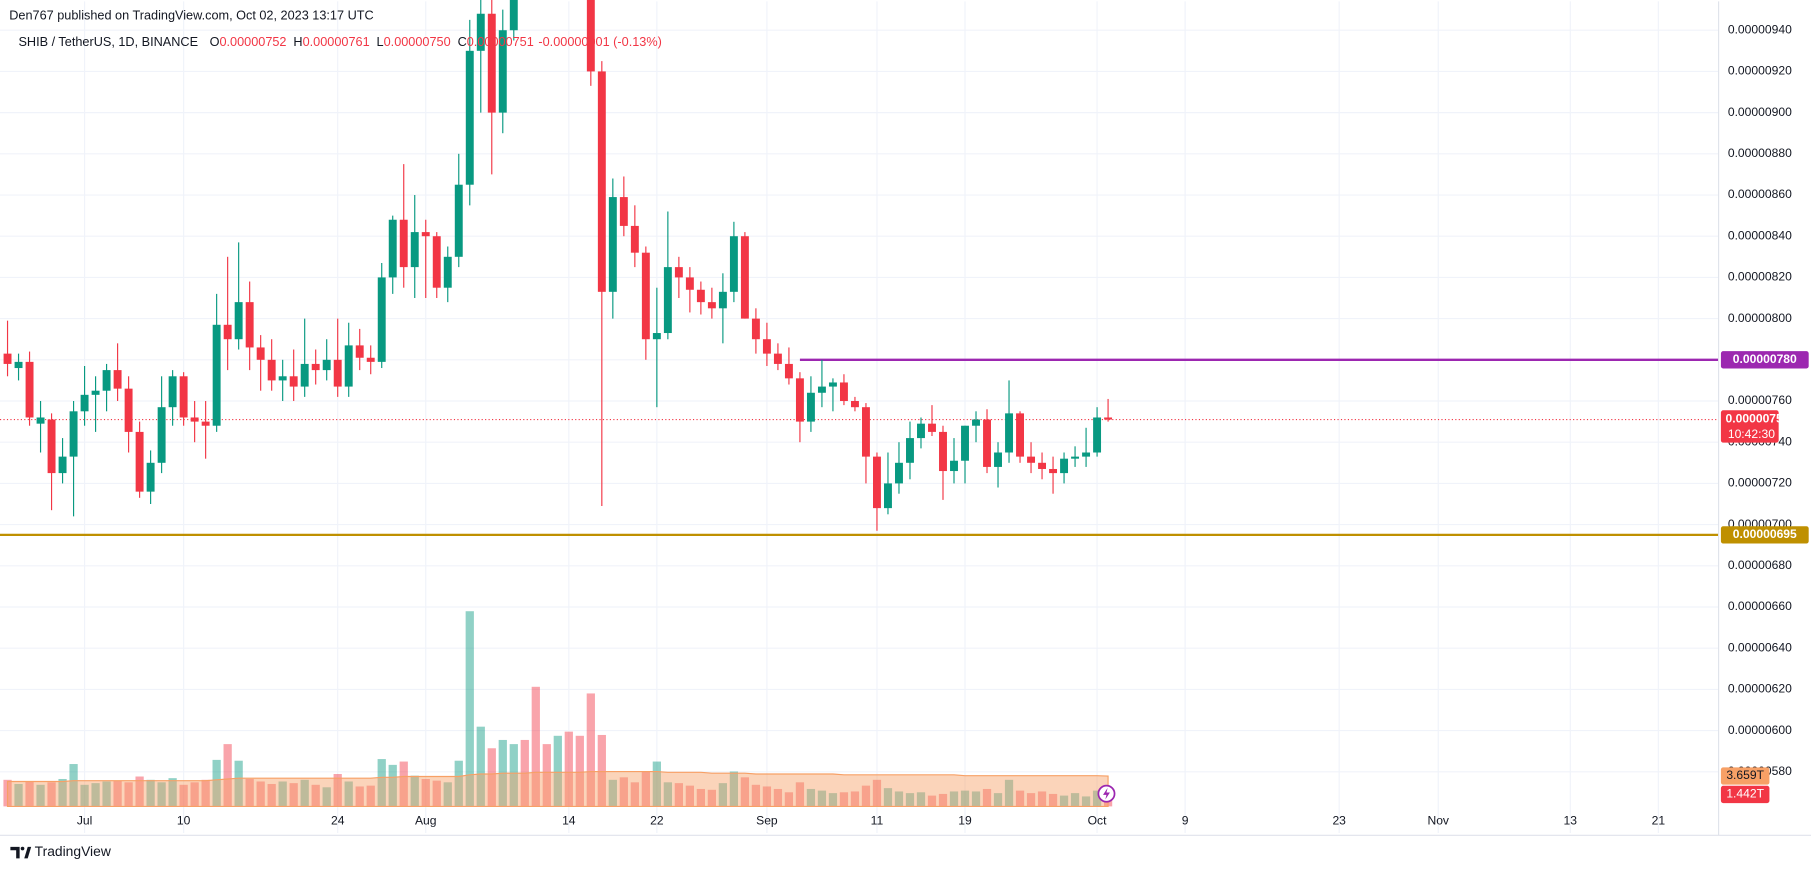 The image size is (1811, 869). I want to click on x-tick-label: 21, so click(1659, 821).